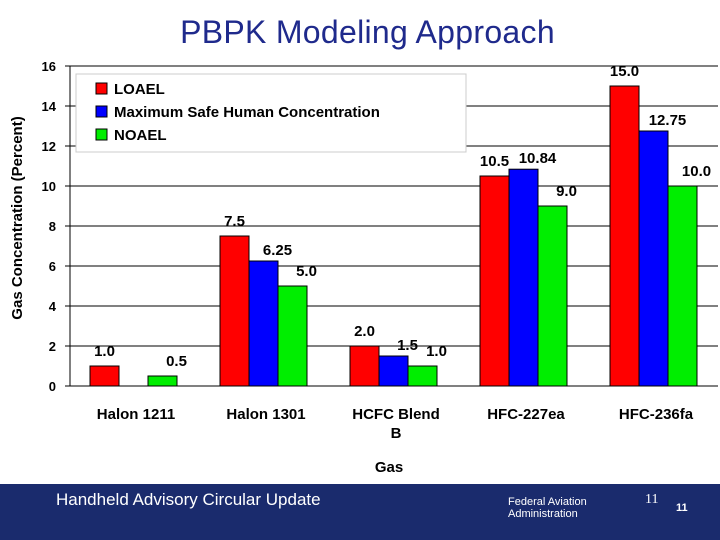 This screenshot has height=540, width=720. What do you see at coordinates (668, 120) in the screenshot?
I see `data-label: 12.75` at bounding box center [668, 120].